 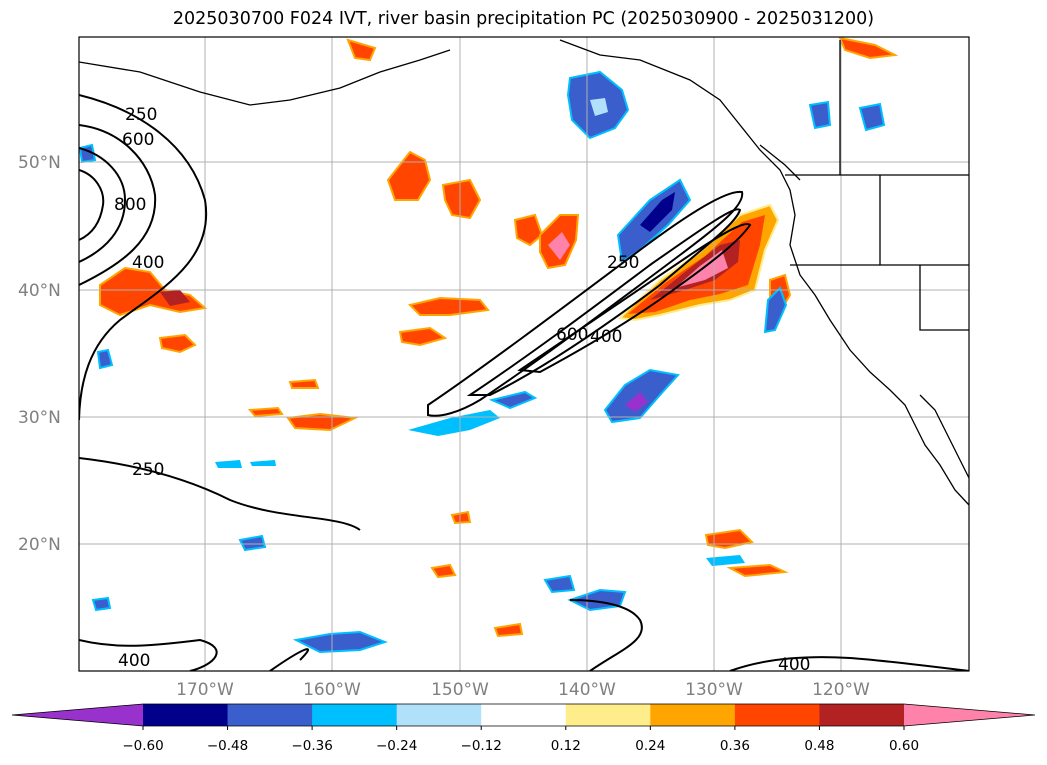 What do you see at coordinates (566, 746) in the screenshot?
I see `colorbar-tick-label: 0.12` at bounding box center [566, 746].